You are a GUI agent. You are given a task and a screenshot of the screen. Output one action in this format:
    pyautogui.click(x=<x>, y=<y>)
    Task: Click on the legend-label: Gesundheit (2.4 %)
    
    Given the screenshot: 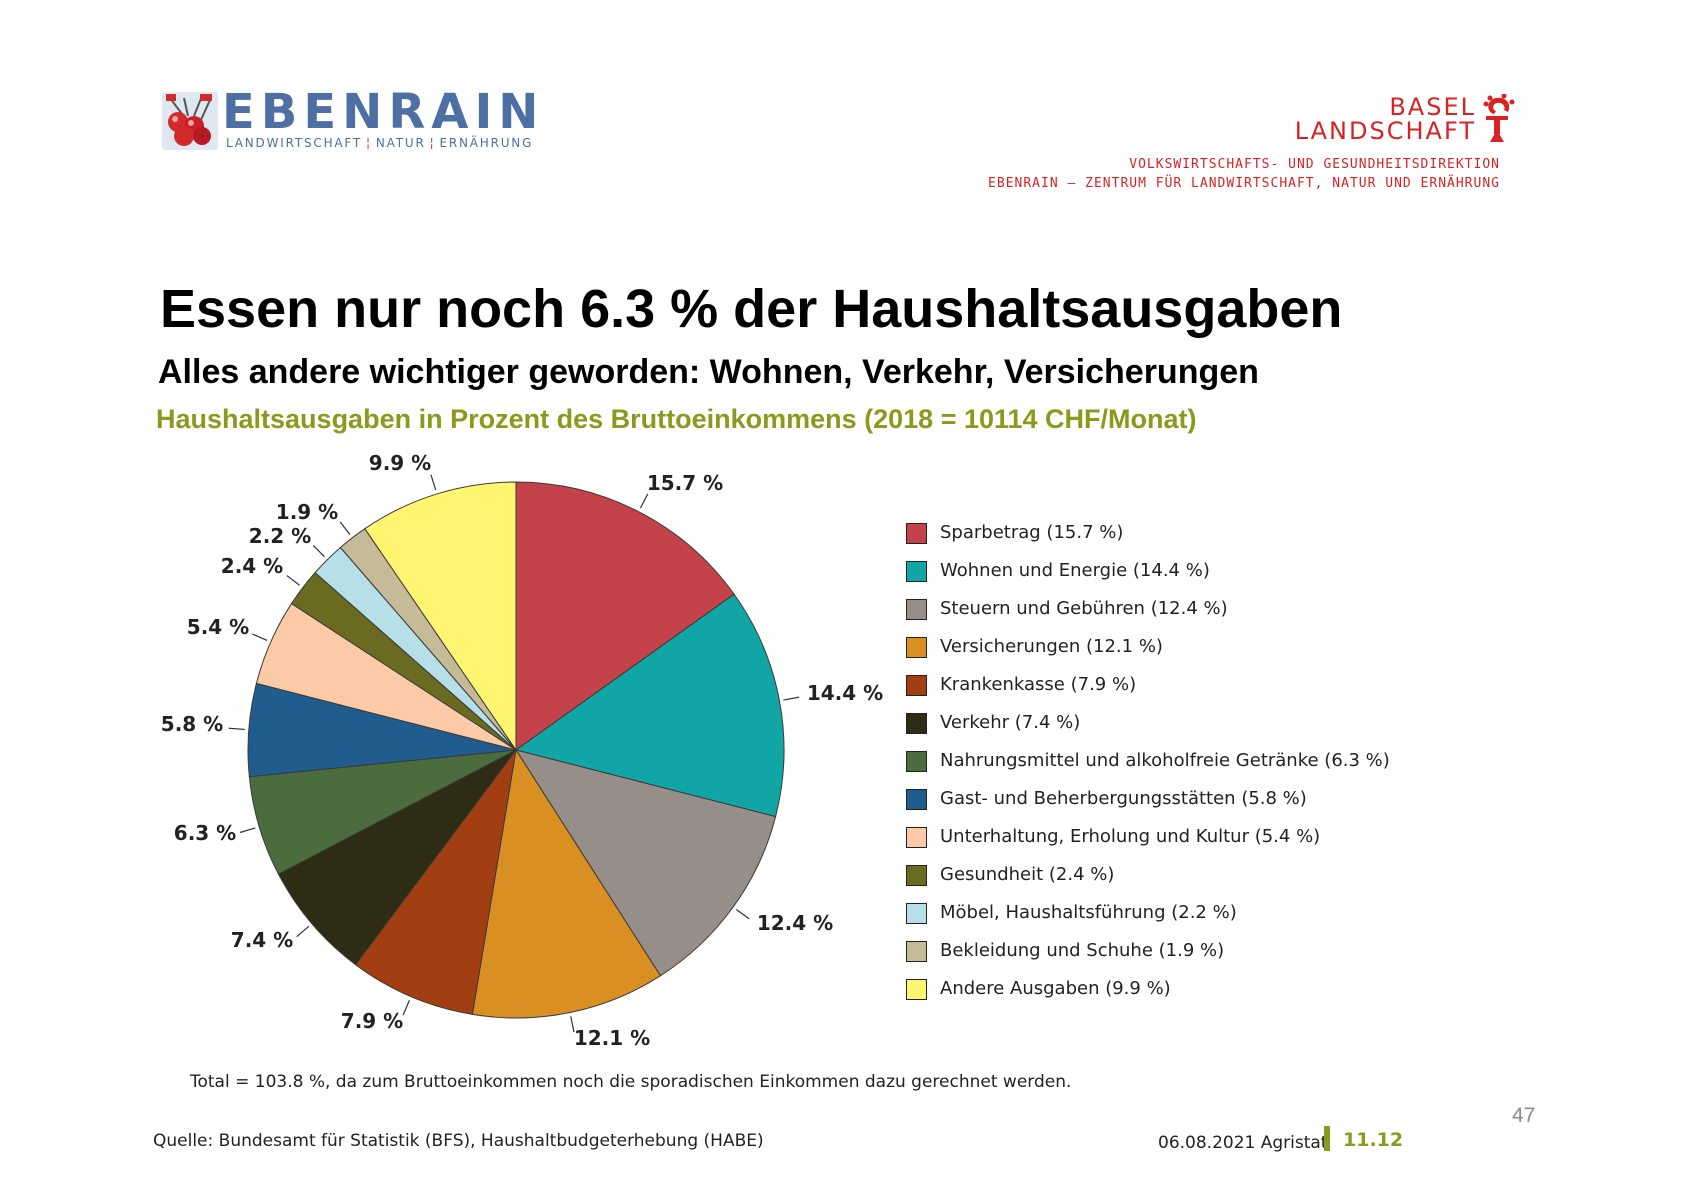 What is the action you would take?
    pyautogui.click(x=1027, y=874)
    